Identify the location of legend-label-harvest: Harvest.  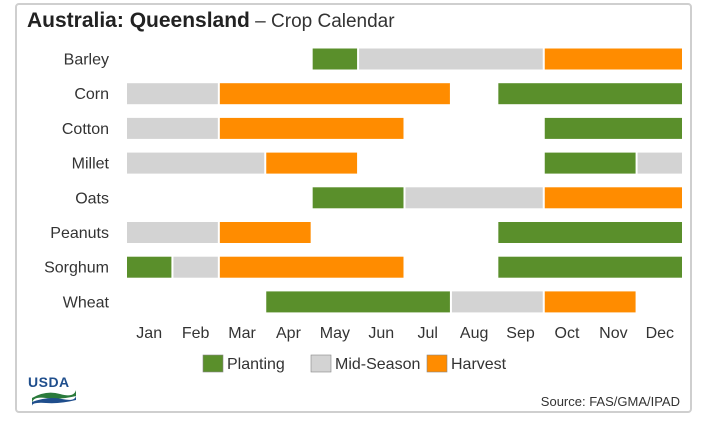
(479, 364).